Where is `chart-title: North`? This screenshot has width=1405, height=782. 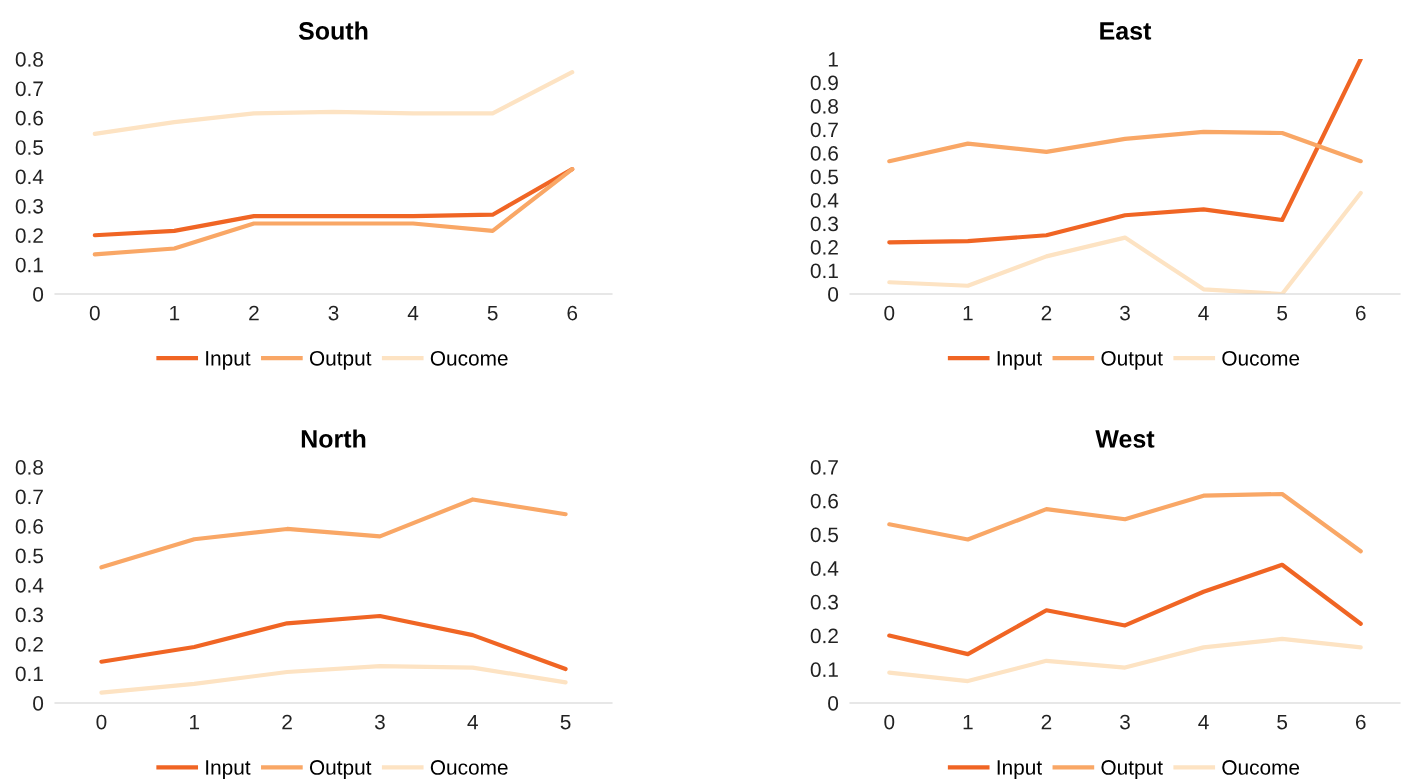 chart-title: North is located at coordinates (333, 438).